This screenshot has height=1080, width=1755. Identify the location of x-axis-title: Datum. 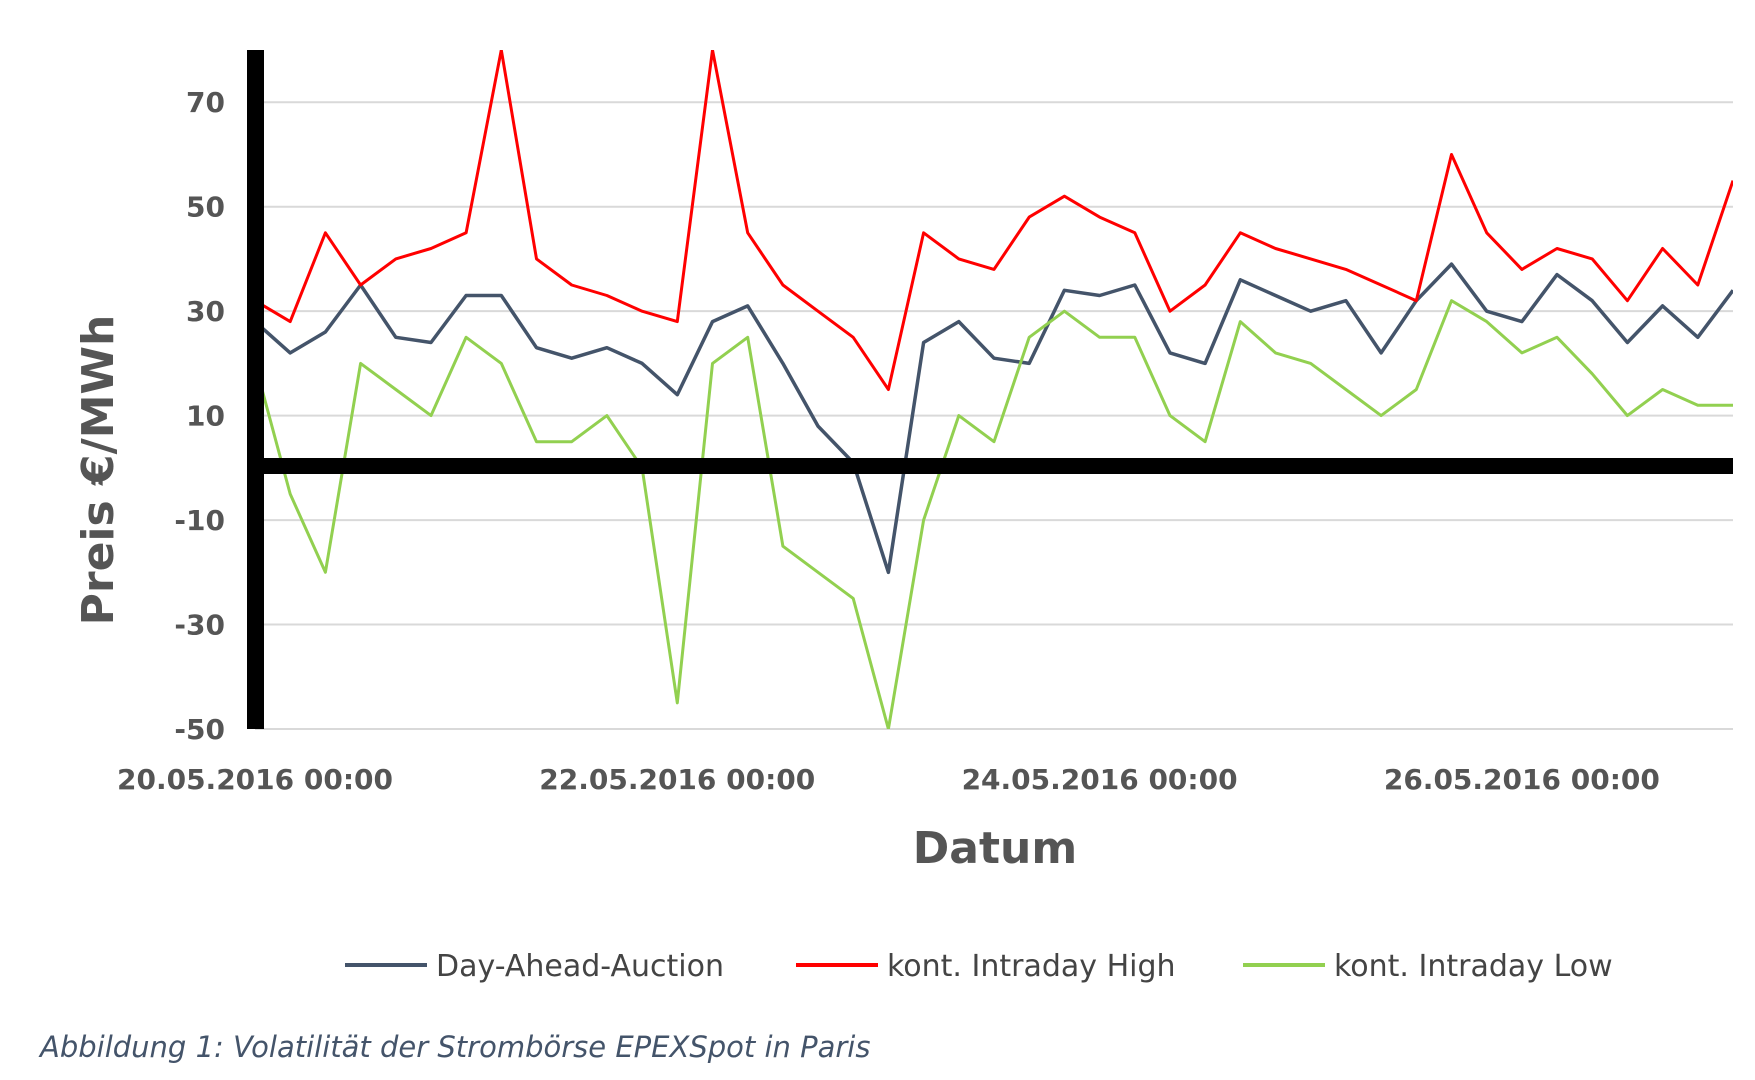
(995, 848).